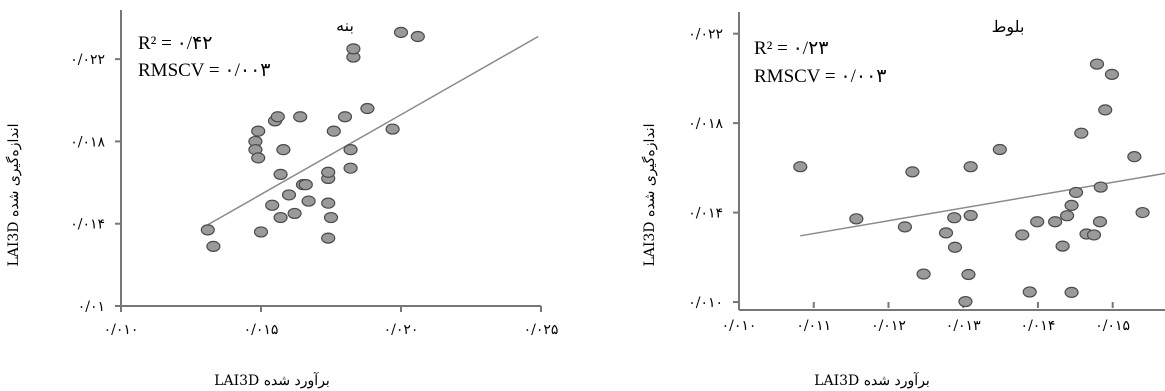  What do you see at coordinates (1038, 326) in the screenshot?
I see `x-tick-label: ۰/۰۱۴` at bounding box center [1038, 326].